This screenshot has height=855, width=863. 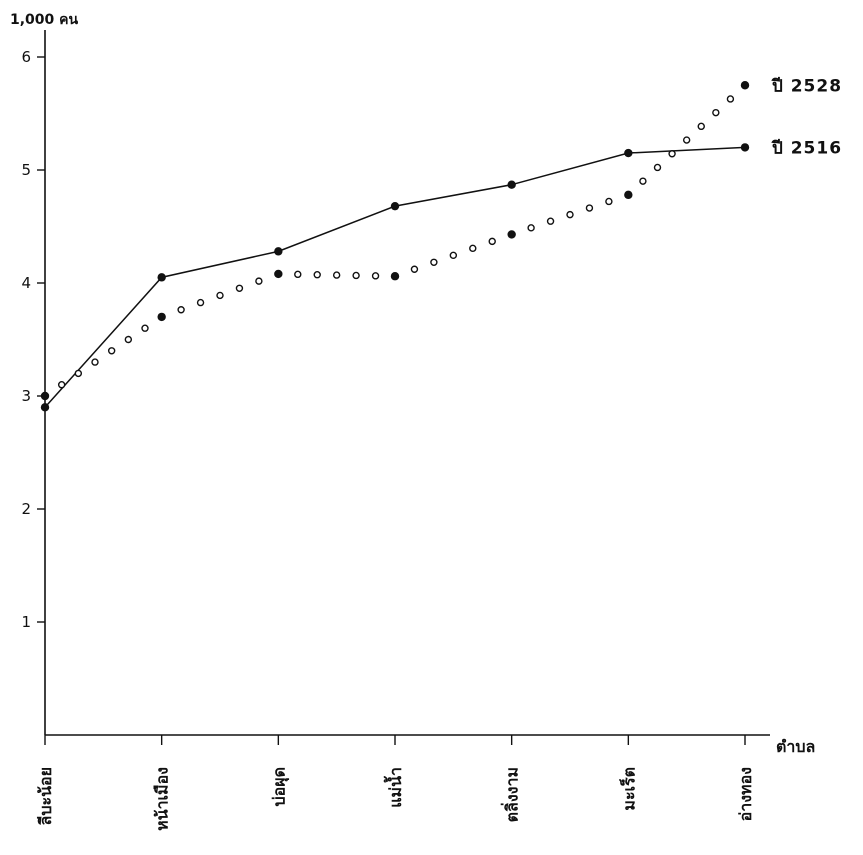 I want to click on legend: ปี 2528 ปี 2516, so click(x=806, y=116).